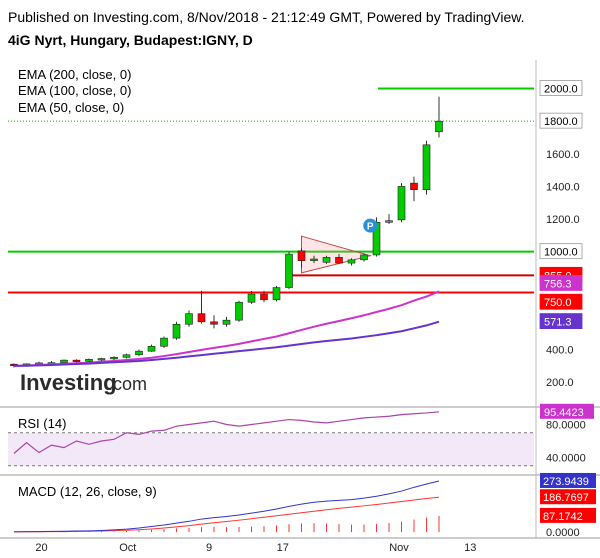 The height and width of the screenshot is (558, 600). Describe the element at coordinates (42, 423) in the screenshot. I see `rsi-label: RSI (14)` at that location.